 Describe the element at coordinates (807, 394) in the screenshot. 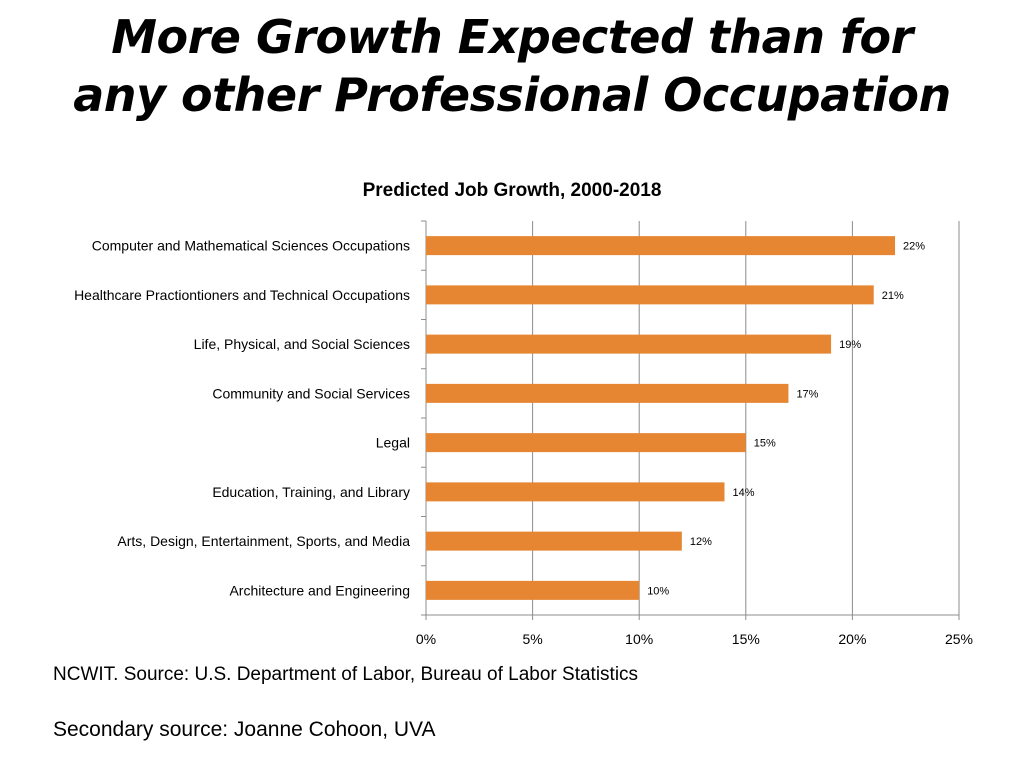

I see `data-label: 17%` at that location.